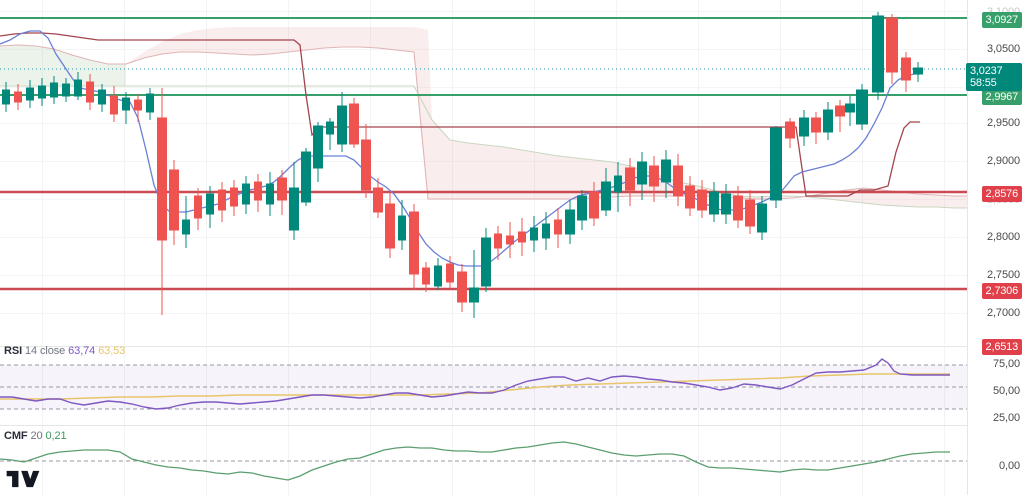 This screenshot has height=496, width=1024. What do you see at coordinates (16, 436) in the screenshot?
I see `cmf-legend-name: CMF` at bounding box center [16, 436].